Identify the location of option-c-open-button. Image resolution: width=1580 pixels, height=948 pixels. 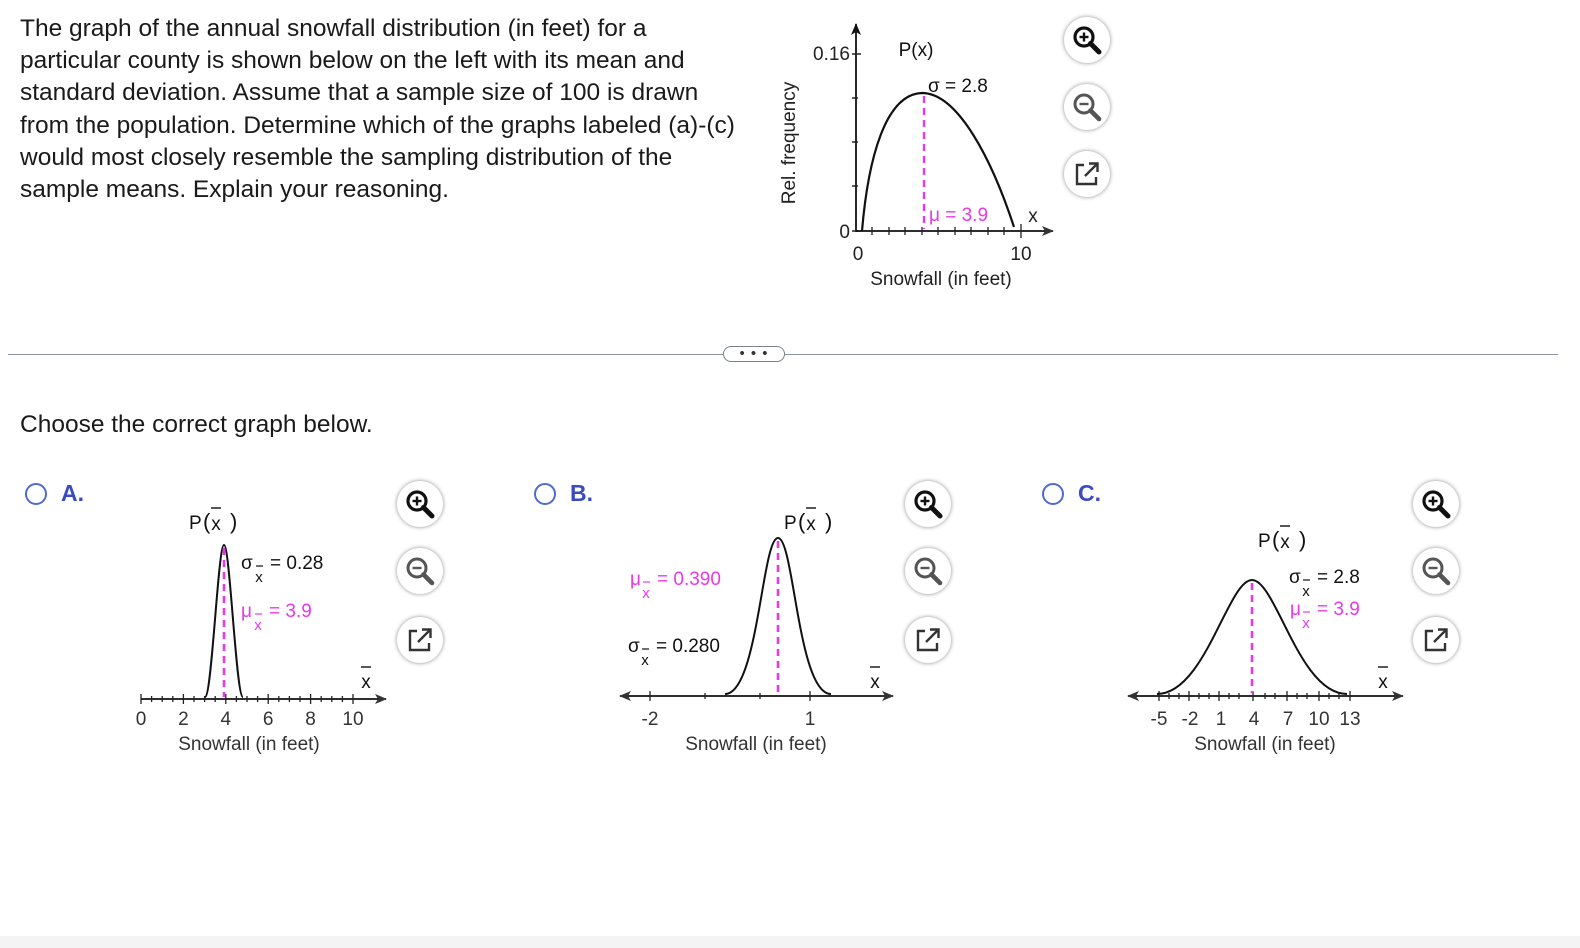
(1436, 640).